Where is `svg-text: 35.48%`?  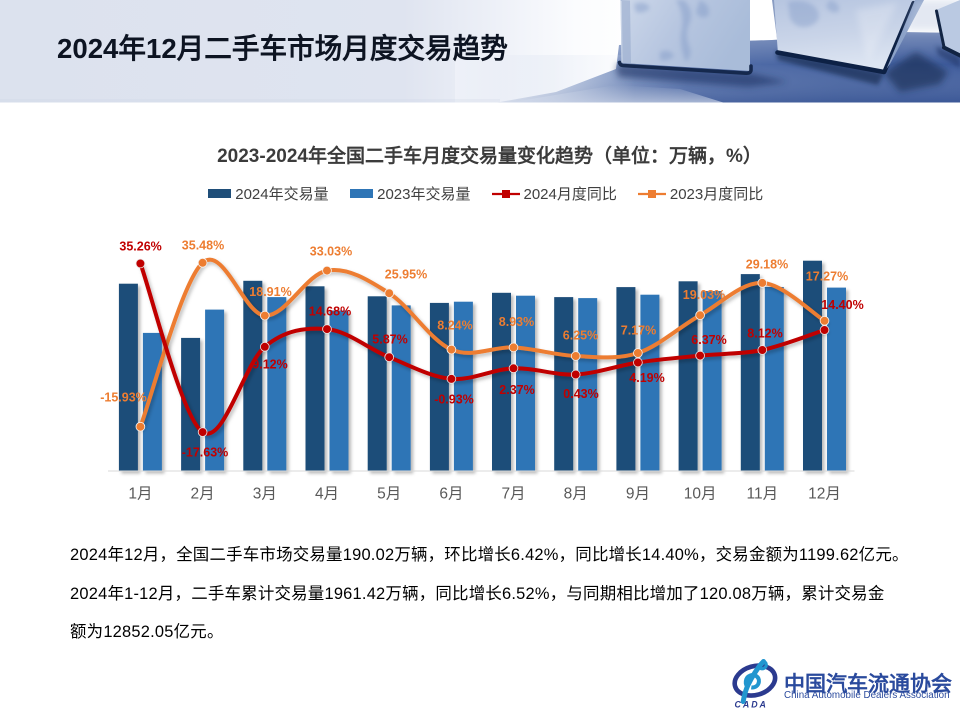 svg-text: 35.48% is located at coordinates (203, 246).